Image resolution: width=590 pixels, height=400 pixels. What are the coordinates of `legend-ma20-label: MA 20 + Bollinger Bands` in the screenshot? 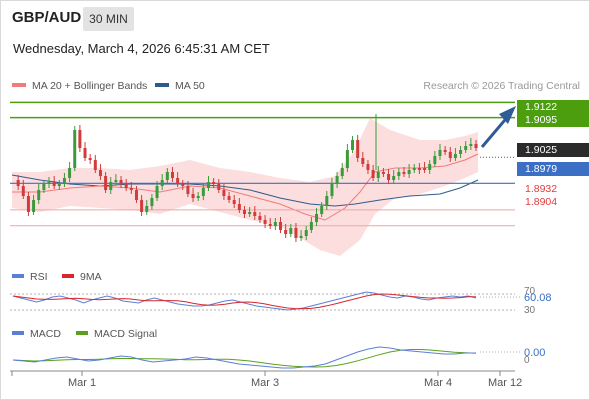 It's located at (90, 86).